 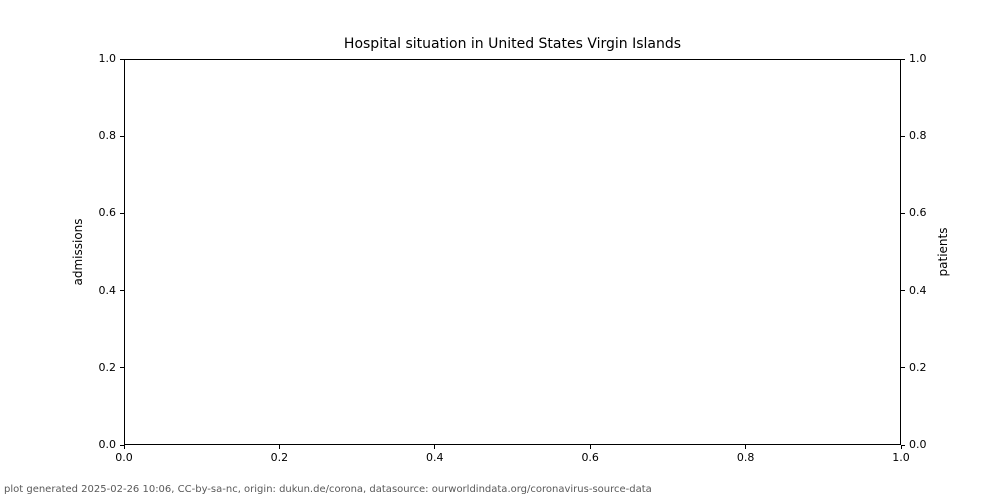 I want to click on y-tick-label-right: 0.6, so click(x=918, y=213).